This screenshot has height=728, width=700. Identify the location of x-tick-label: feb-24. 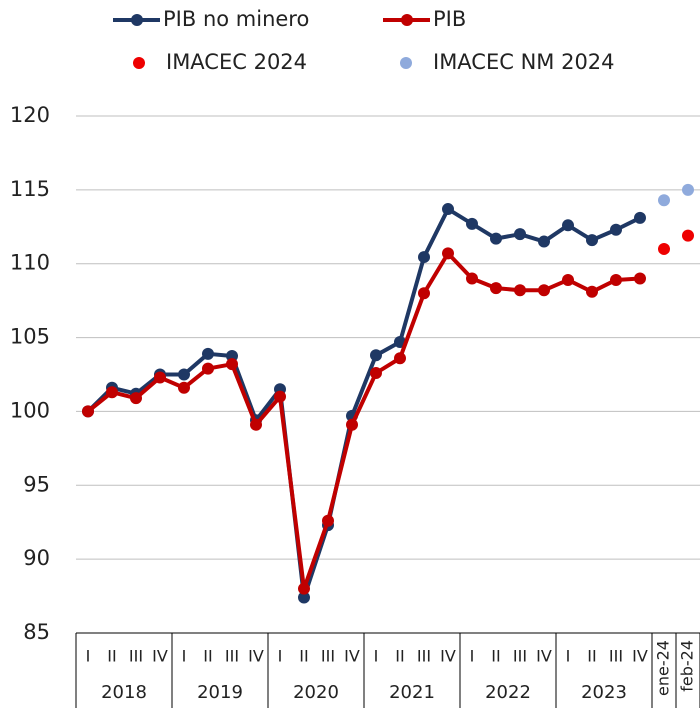
(687, 666).